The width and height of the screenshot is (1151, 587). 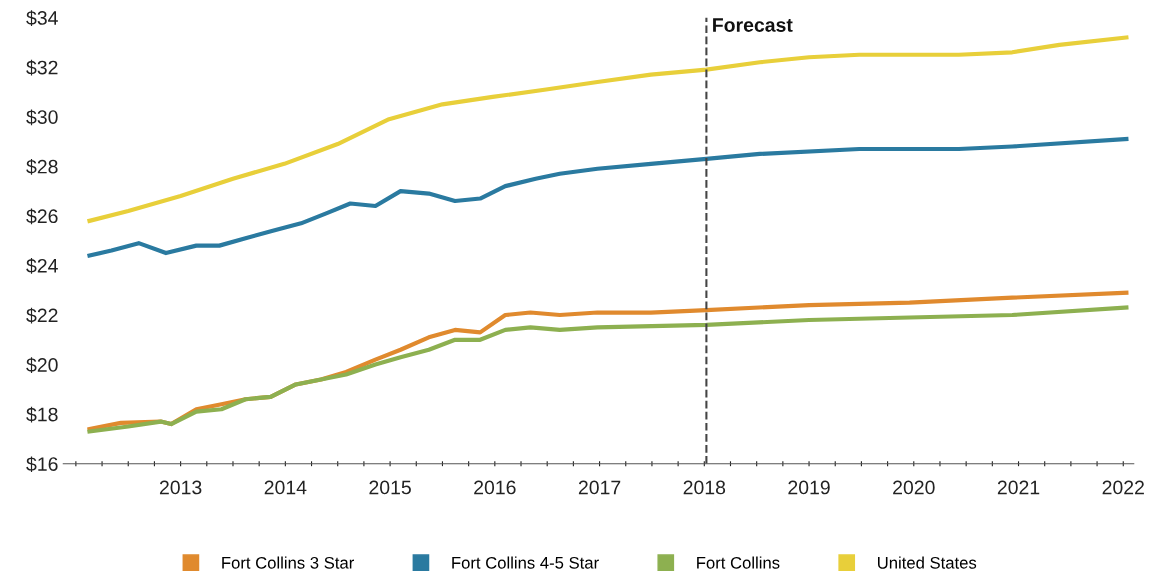 What do you see at coordinates (42, 315) in the screenshot?
I see `y-tick-label: $22` at bounding box center [42, 315].